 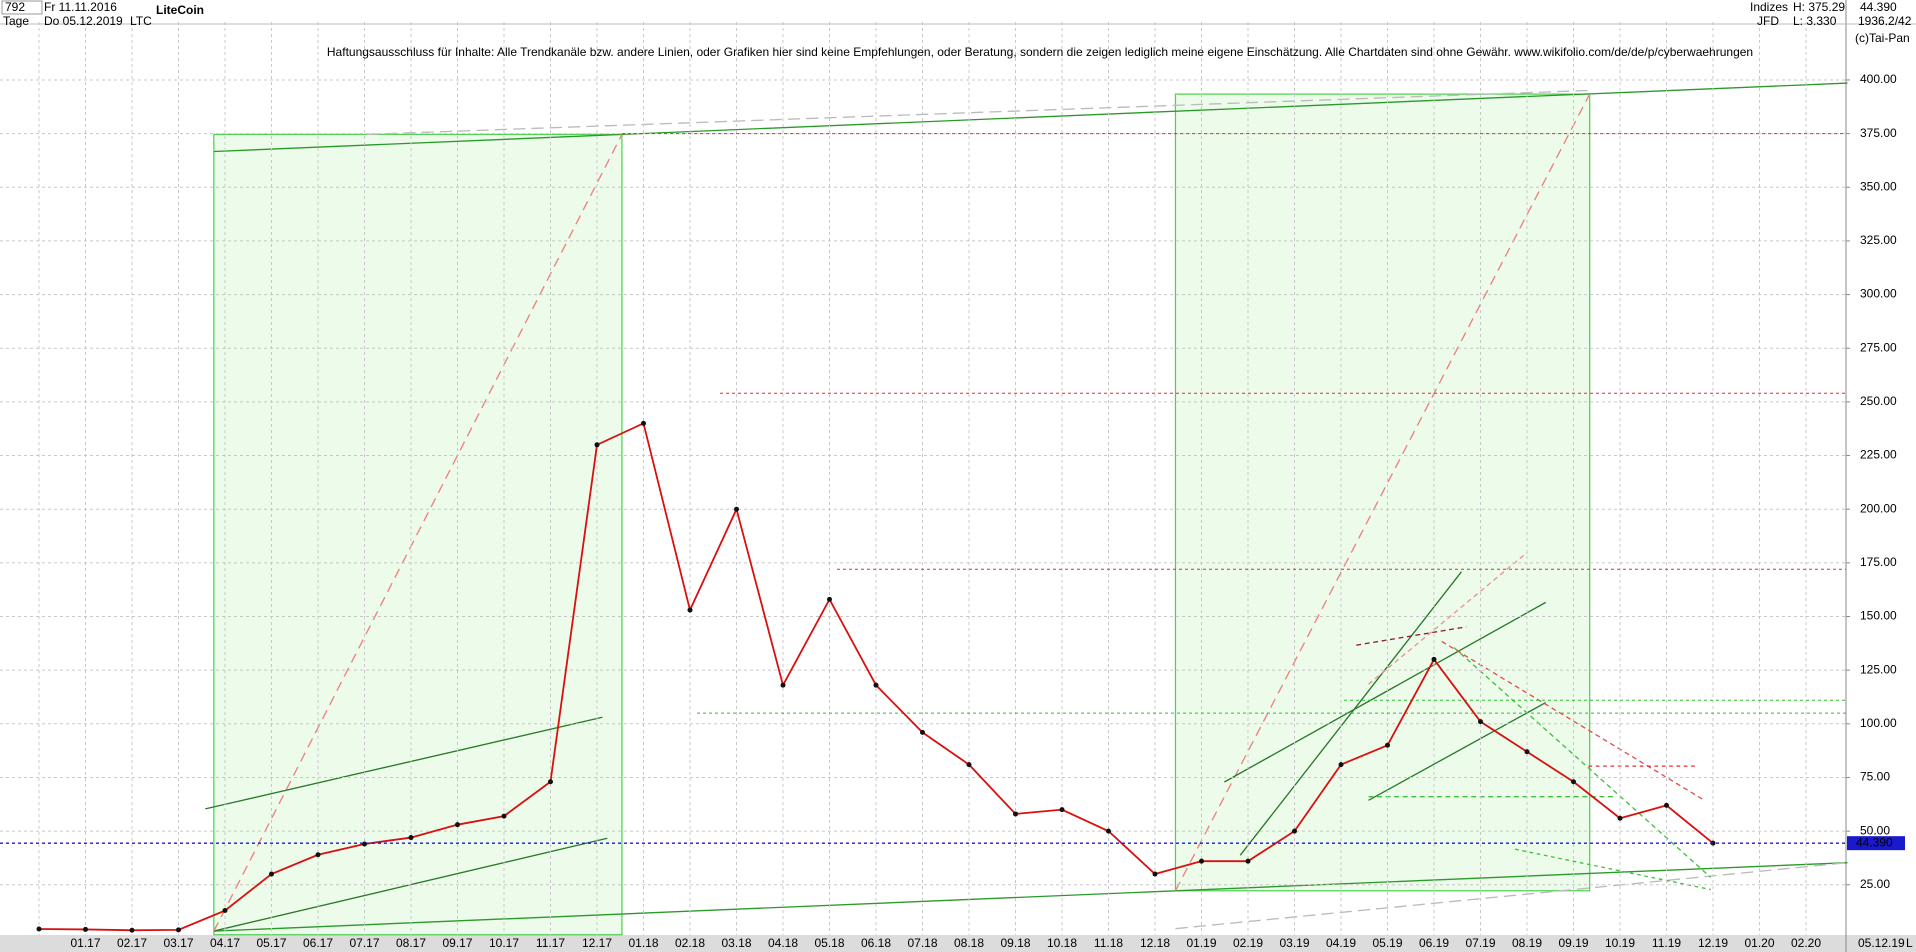 I want to click on x-tick-label: 01.17, so click(x=85, y=943).